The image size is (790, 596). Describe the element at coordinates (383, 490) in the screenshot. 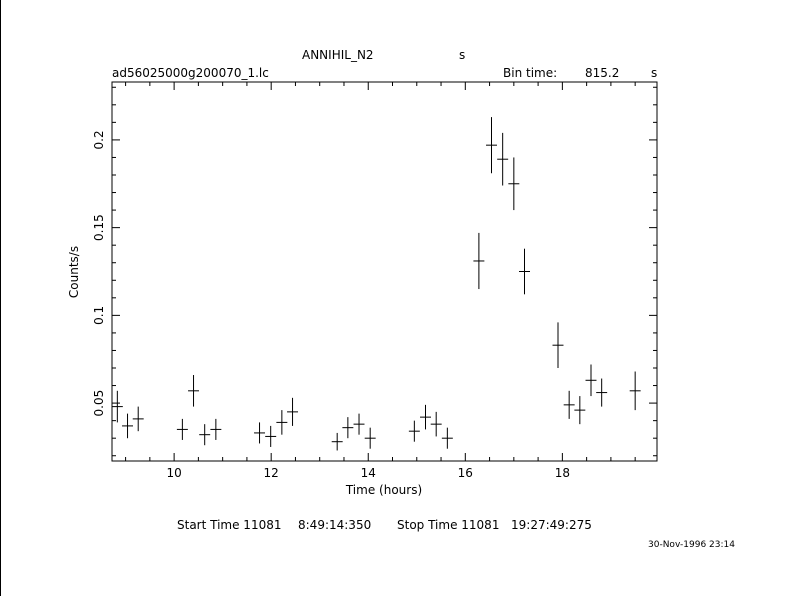

I see `x-axis-label: Time (hours)` at that location.